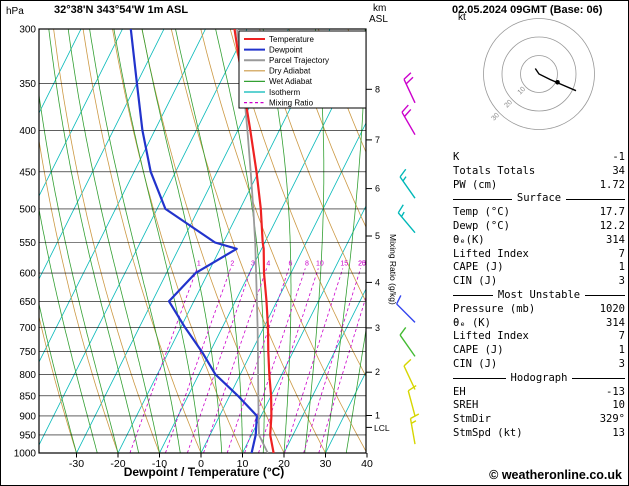 The image size is (629, 486). I want to click on pressure-label: 450, so click(27, 172).